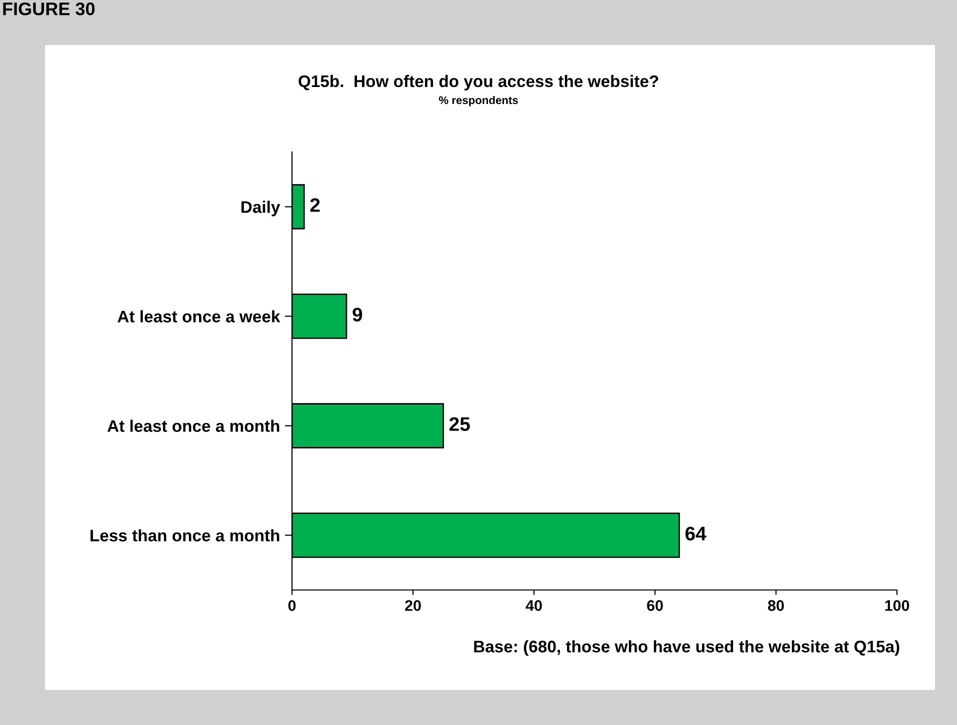  What do you see at coordinates (459, 424) in the screenshot?
I see `data-label: 25` at bounding box center [459, 424].